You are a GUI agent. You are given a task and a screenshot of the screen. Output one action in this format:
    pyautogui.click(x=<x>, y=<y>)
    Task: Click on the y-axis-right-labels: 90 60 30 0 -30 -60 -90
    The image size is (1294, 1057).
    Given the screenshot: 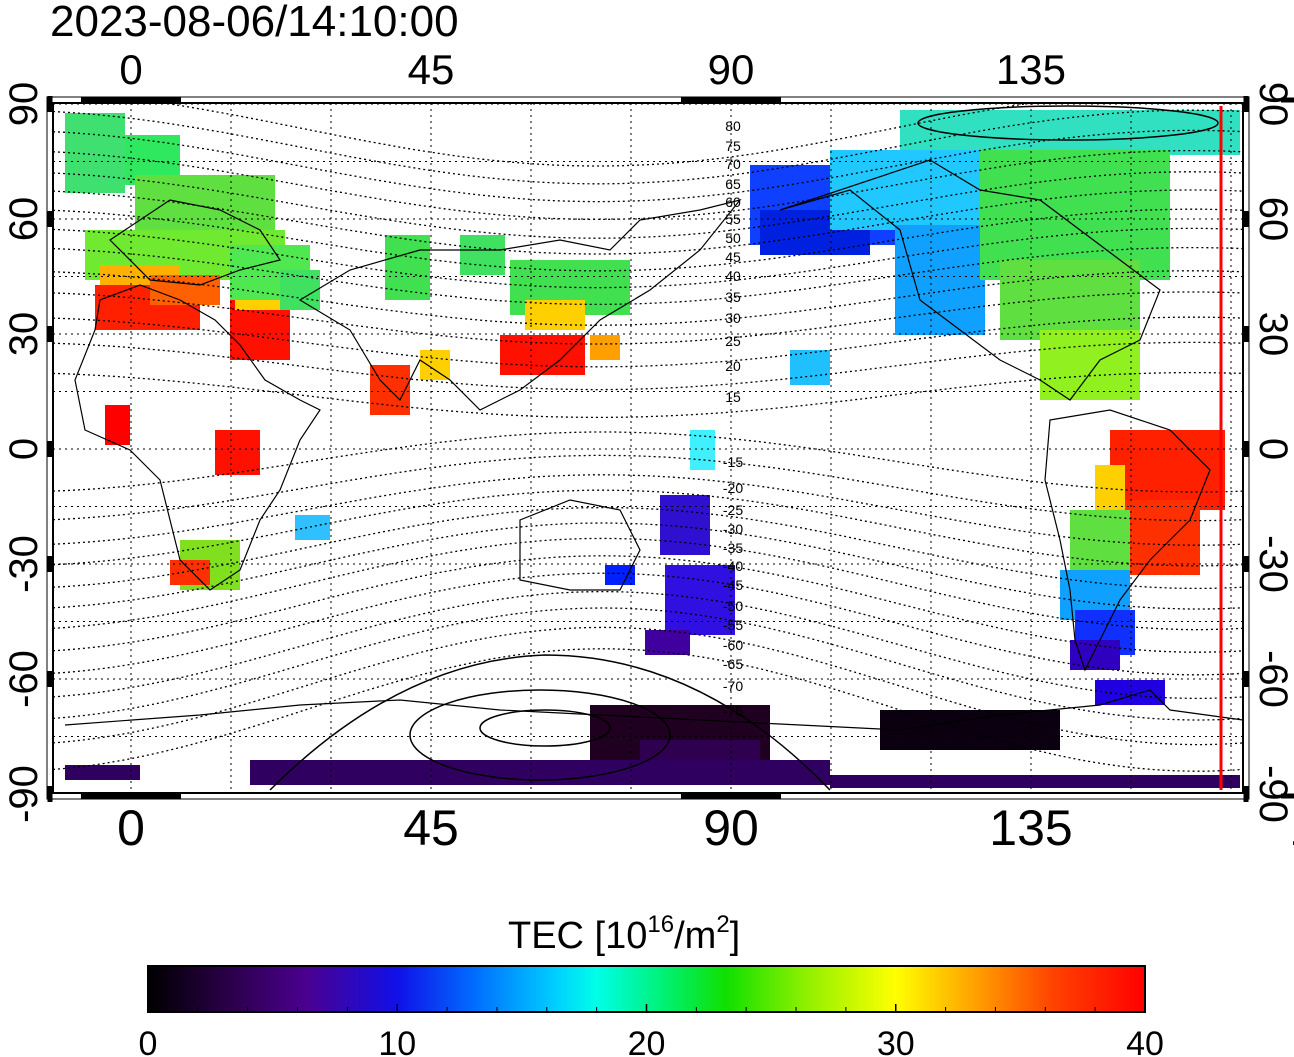 What is the action you would take?
    pyautogui.click(x=1272, y=452)
    